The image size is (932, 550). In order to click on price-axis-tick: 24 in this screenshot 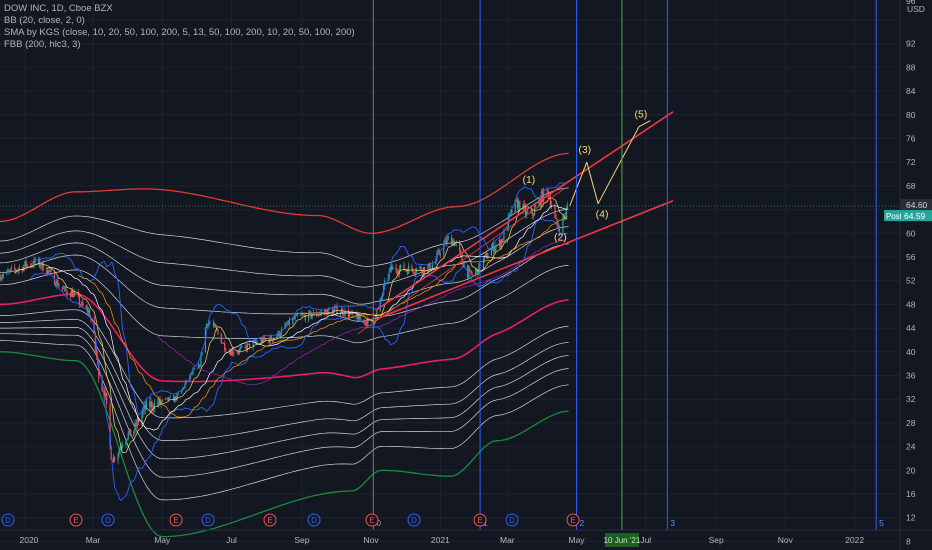, I will do `click(911, 447)`.